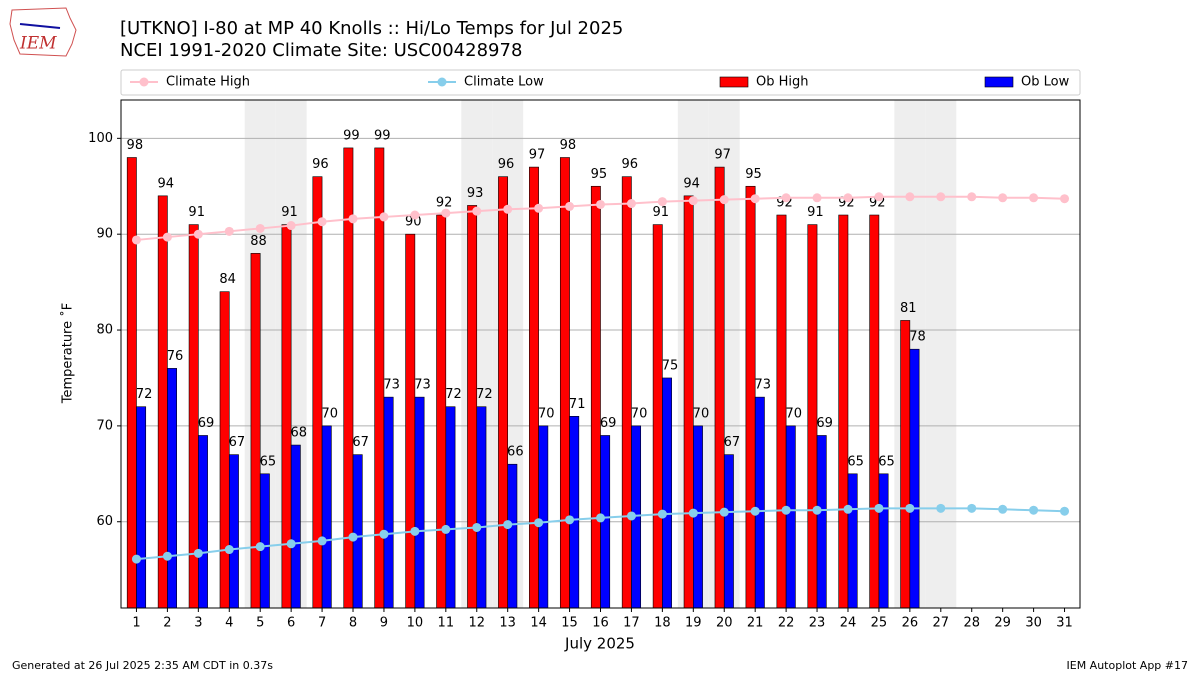 This screenshot has height=675, width=1200. What do you see at coordinates (630, 164) in the screenshot?
I see `bar-value-label: 96` at bounding box center [630, 164].